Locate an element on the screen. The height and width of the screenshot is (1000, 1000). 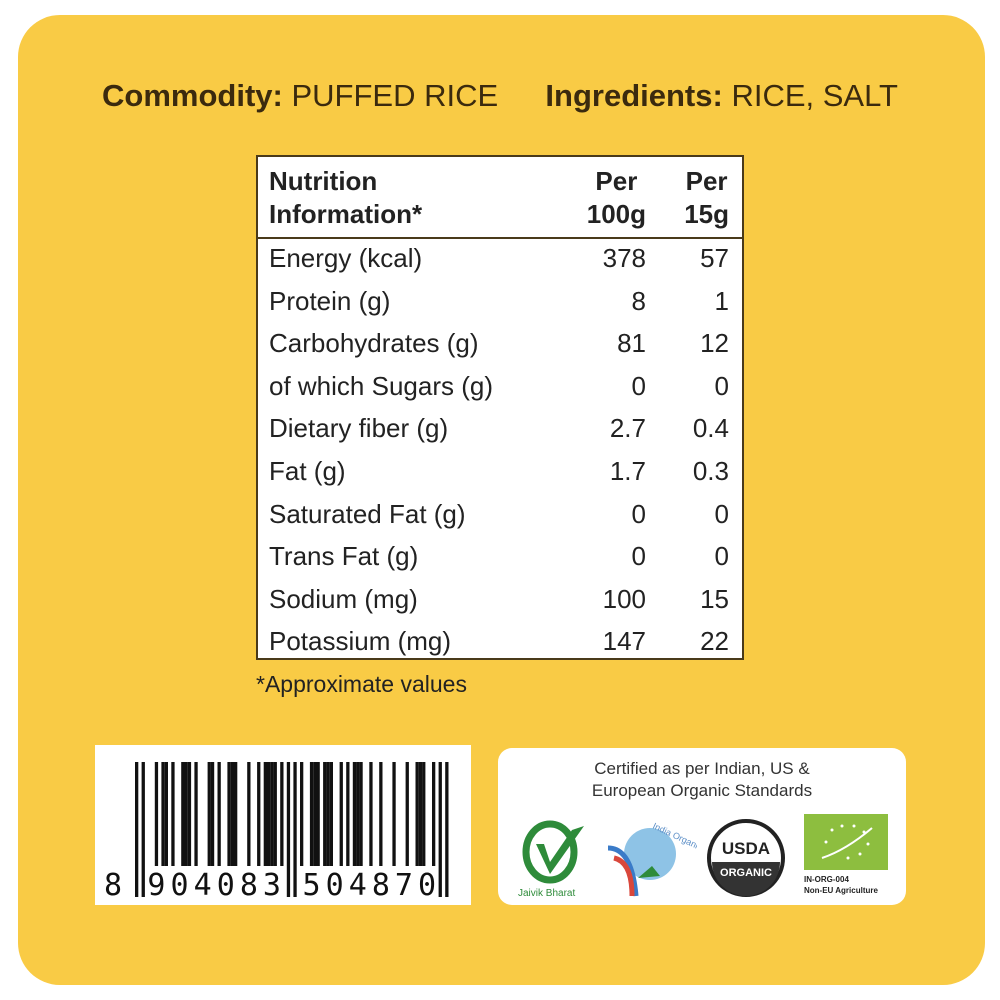
value-per-15g: 57 is located at coordinates (714, 258).